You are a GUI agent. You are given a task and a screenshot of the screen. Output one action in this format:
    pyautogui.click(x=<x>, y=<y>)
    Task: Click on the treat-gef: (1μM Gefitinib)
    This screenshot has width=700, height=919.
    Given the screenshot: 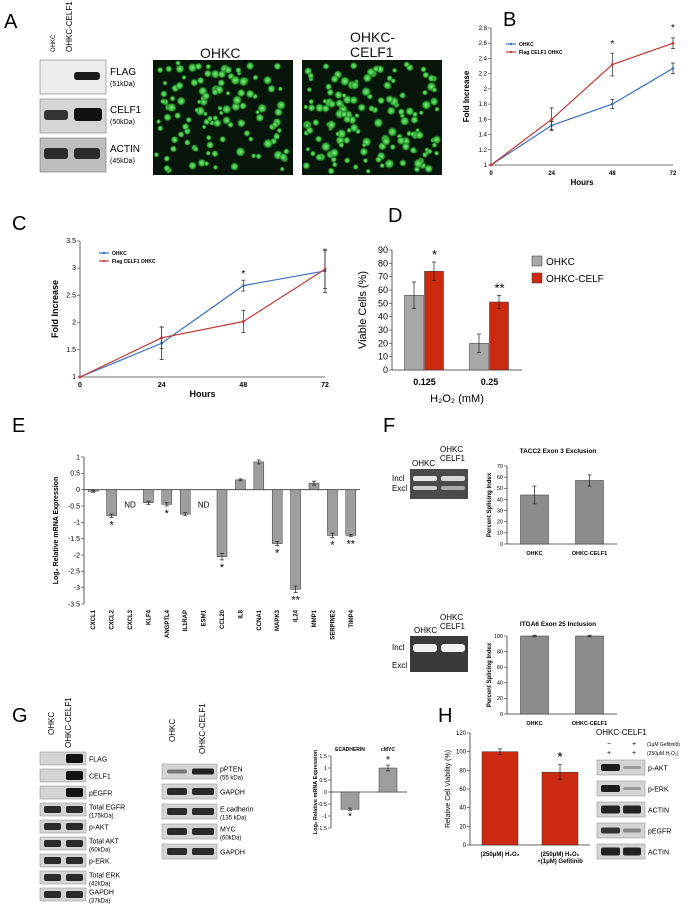 What is the action you would take?
    pyautogui.click(x=663, y=745)
    